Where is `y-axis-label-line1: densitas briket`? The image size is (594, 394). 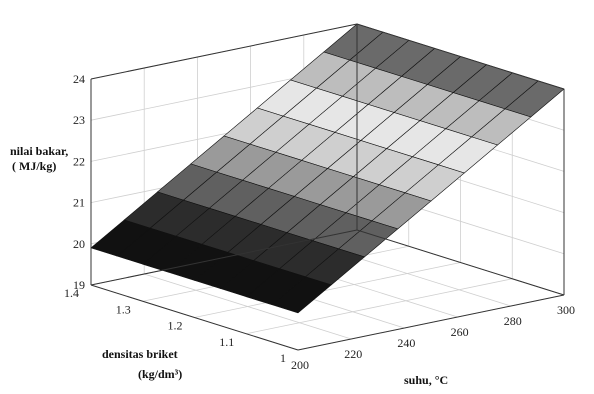
y-axis-label-line1: densitas briket is located at coordinates (140, 354).